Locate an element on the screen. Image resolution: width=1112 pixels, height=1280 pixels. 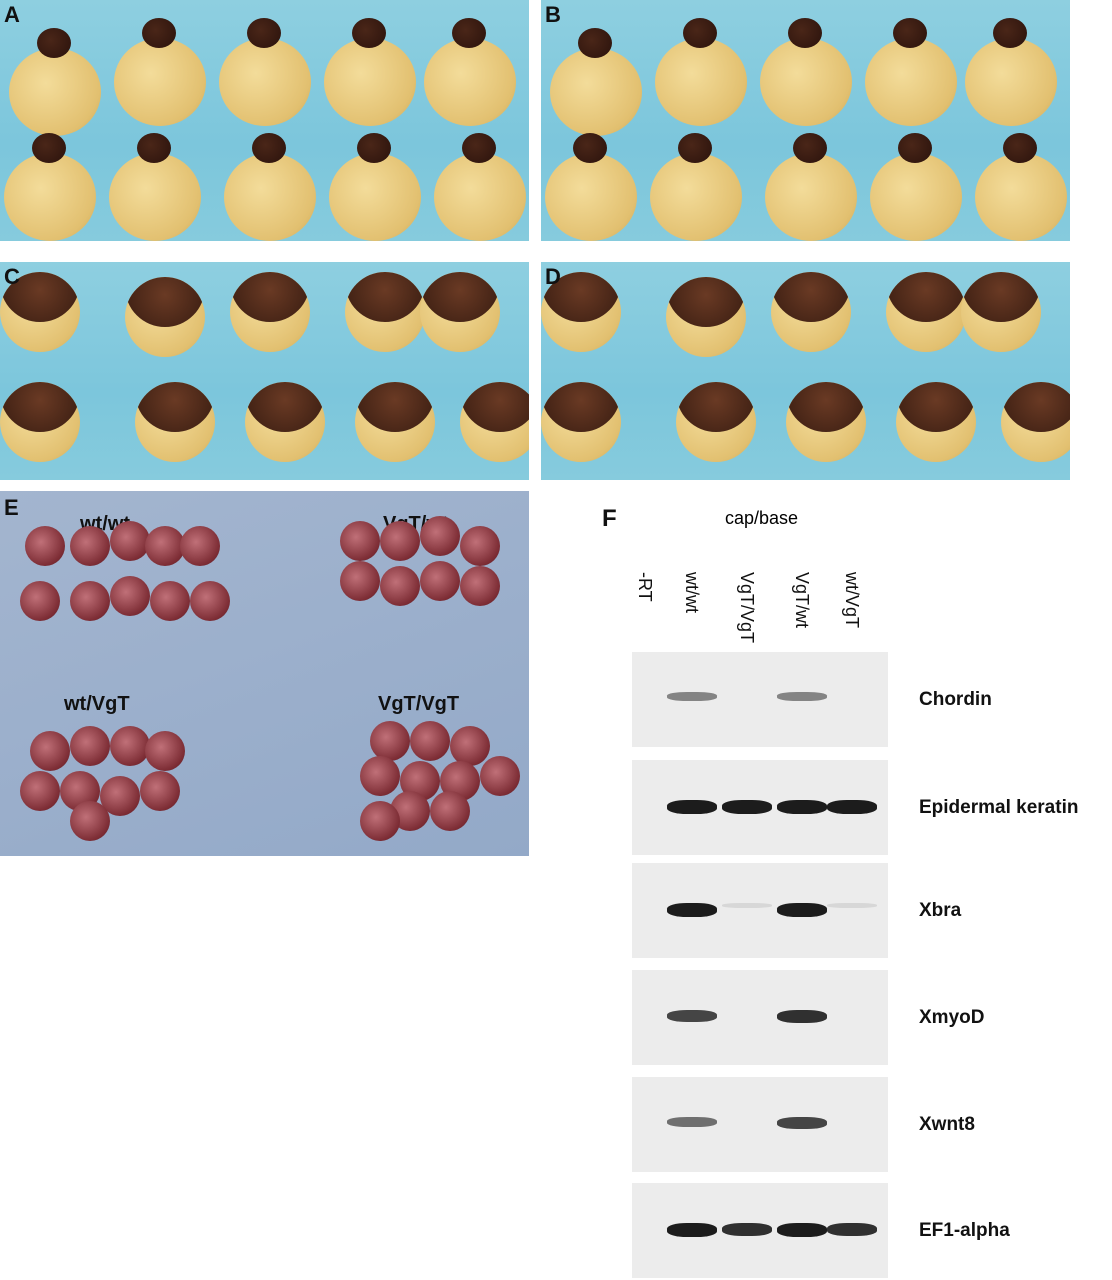
gene-label: Chordin is located at coordinates (955, 699).